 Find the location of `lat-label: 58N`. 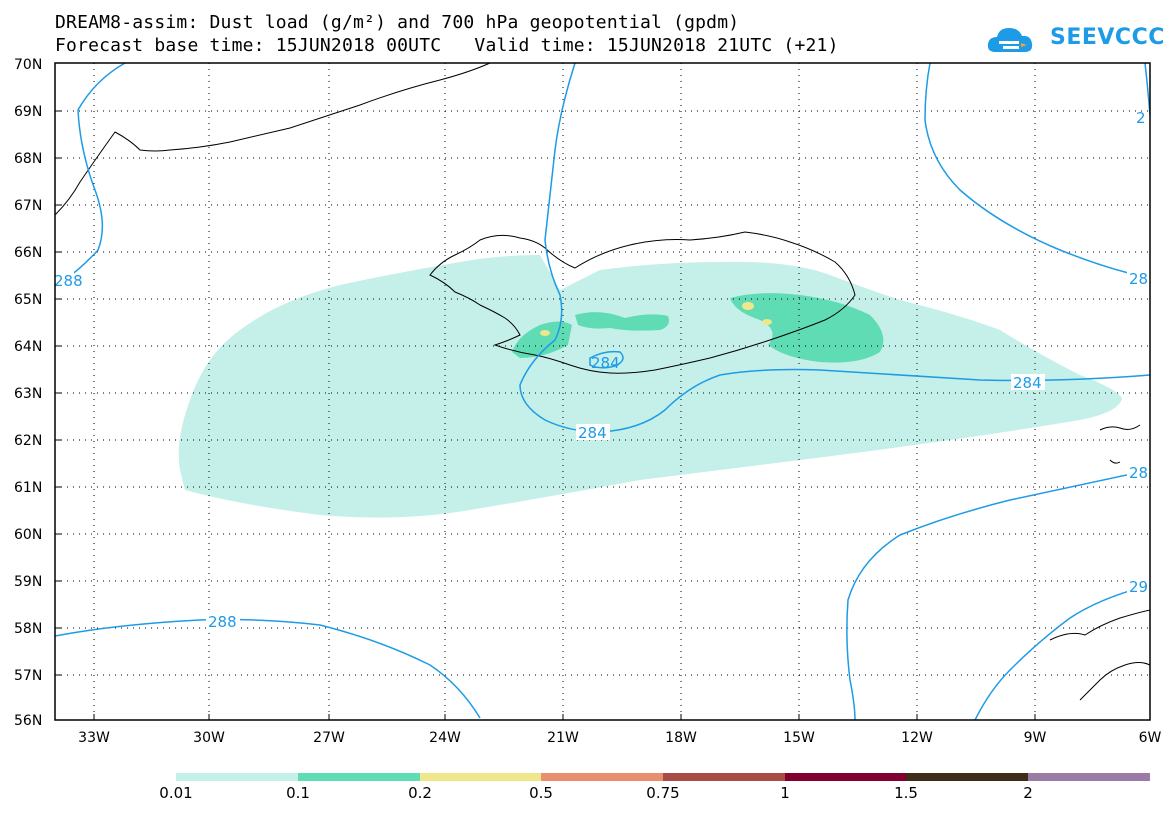

lat-label: 58N is located at coordinates (28, 629).